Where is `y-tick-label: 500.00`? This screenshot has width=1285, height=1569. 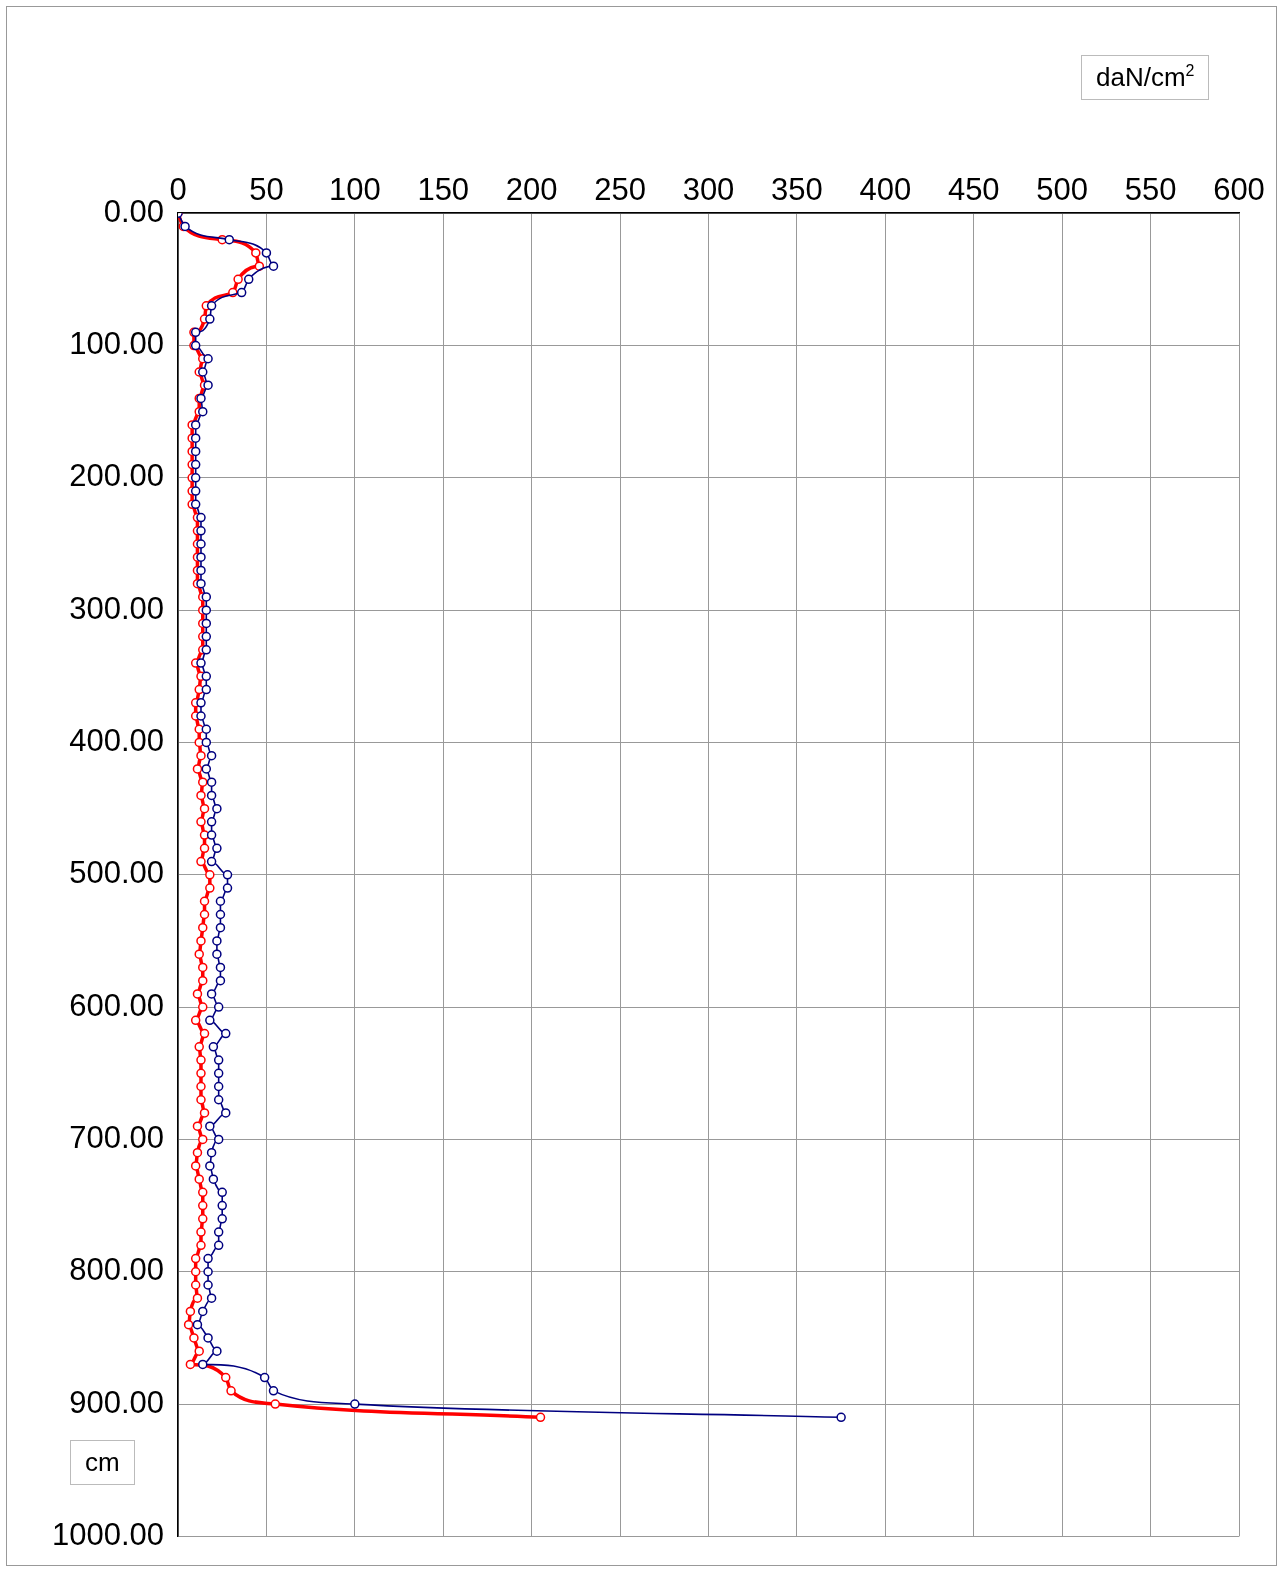
y-tick-label: 500.00 is located at coordinates (116, 873).